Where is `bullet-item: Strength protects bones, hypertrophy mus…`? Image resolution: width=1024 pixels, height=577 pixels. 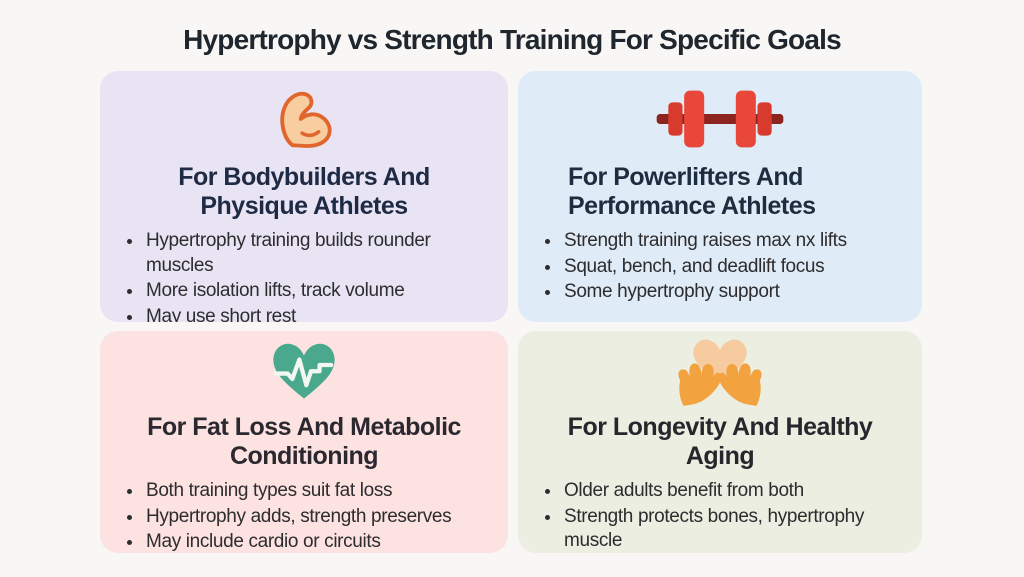 bullet-item: Strength protects bones, hypertrophy mus… is located at coordinates (731, 529).